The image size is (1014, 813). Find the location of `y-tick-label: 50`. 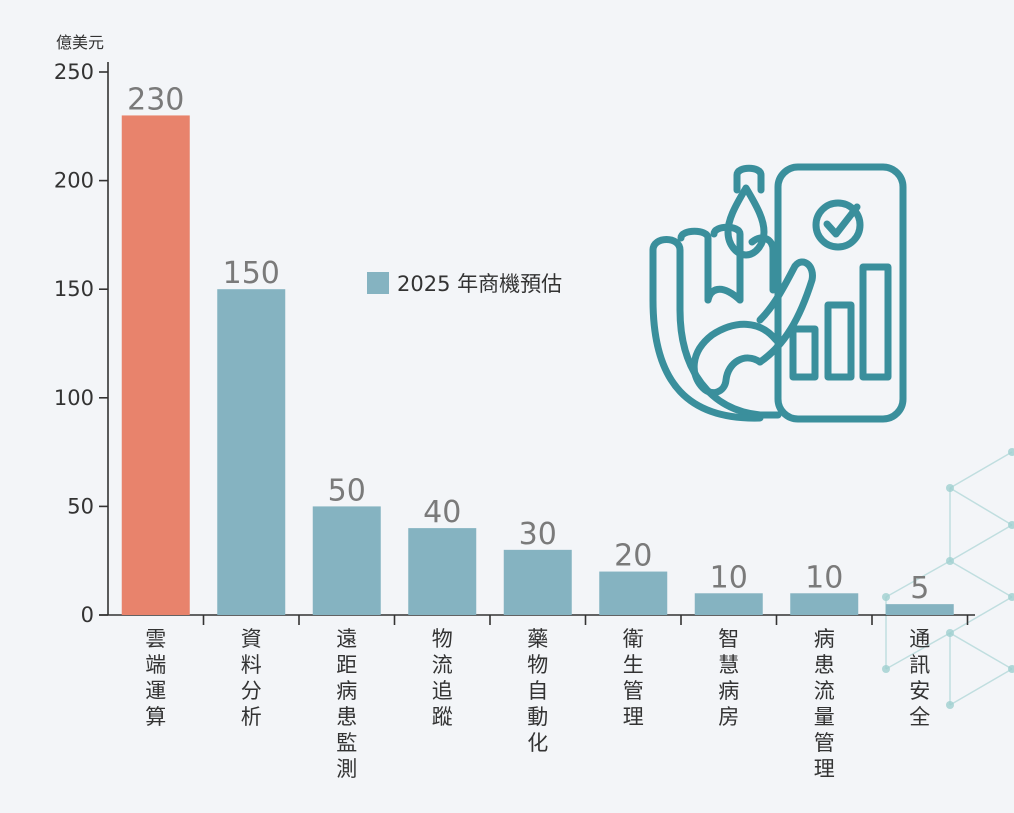

y-tick-label: 50 is located at coordinates (80, 506).